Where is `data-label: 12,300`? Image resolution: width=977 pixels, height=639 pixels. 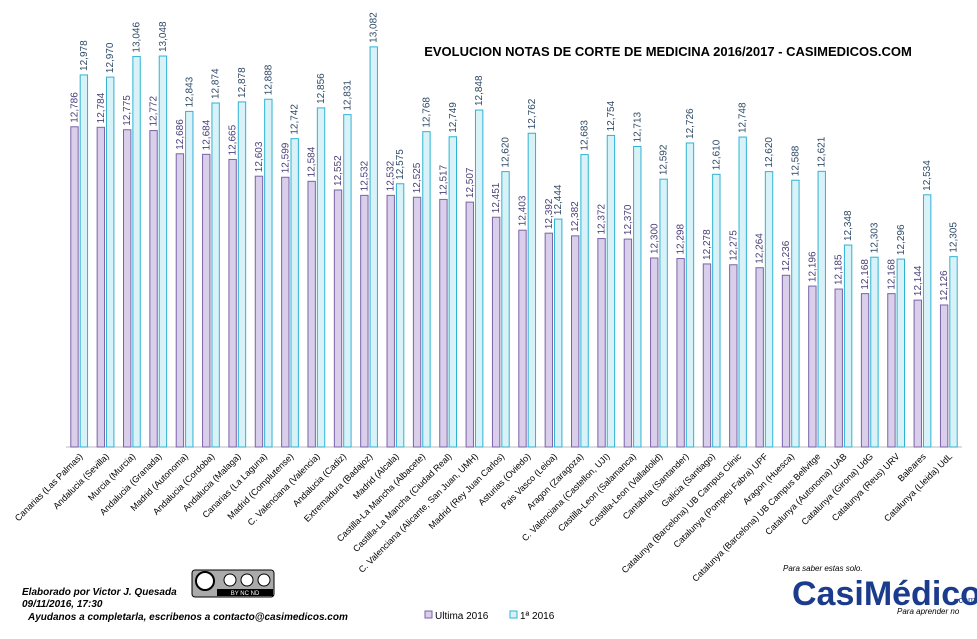
data-label: 12,300 is located at coordinates (654, 238).